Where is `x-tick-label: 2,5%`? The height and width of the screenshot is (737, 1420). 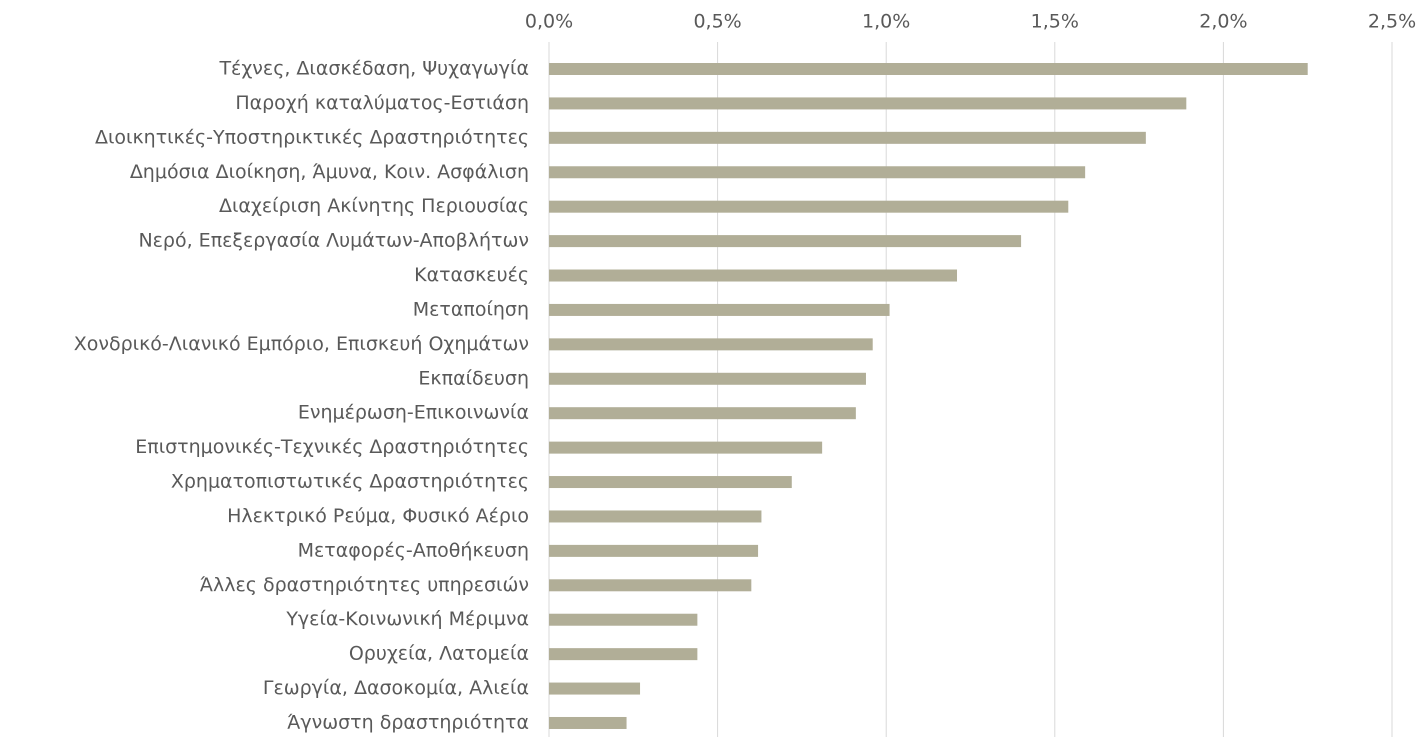
x-tick-label: 2,5% is located at coordinates (1392, 22).